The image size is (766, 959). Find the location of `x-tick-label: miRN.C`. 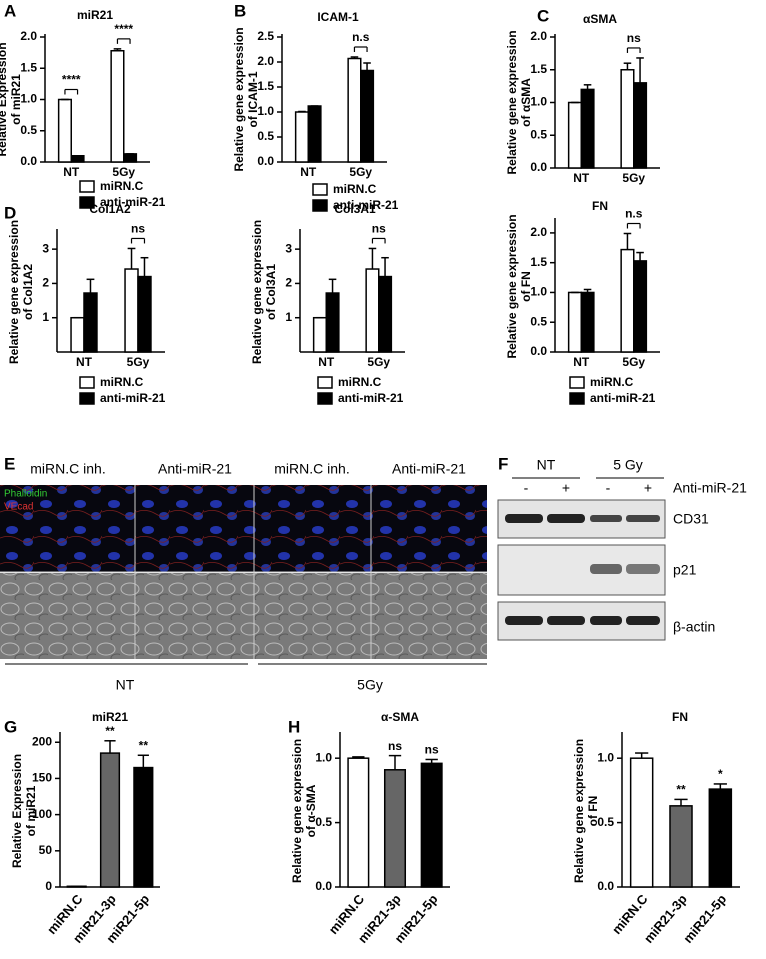

x-tick-label: miRN.C is located at coordinates (630, 914).